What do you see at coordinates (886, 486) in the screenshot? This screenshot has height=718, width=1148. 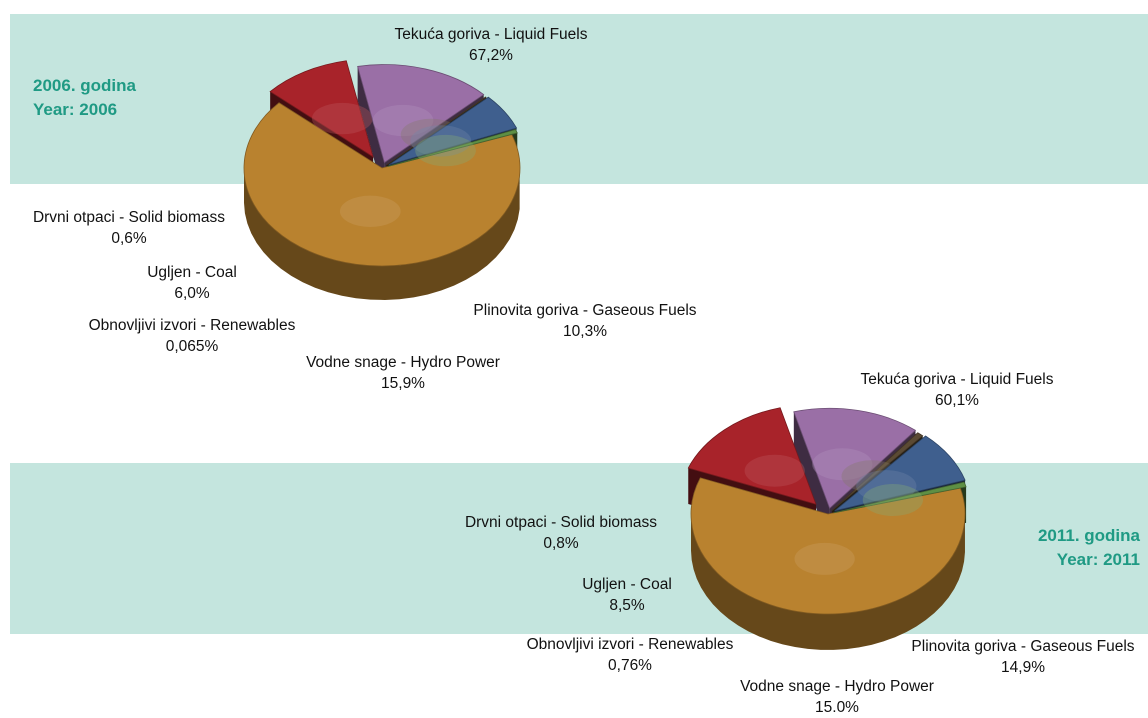 I see `pie-2011-slice-4-highlight` at bounding box center [886, 486].